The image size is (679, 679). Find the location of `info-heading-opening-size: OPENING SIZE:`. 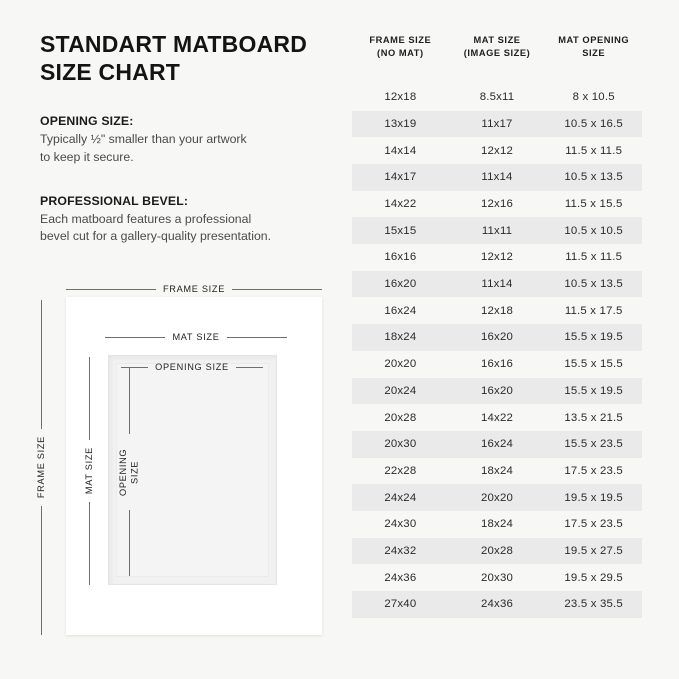

info-heading-opening-size: OPENING SIZE: is located at coordinates (87, 121).